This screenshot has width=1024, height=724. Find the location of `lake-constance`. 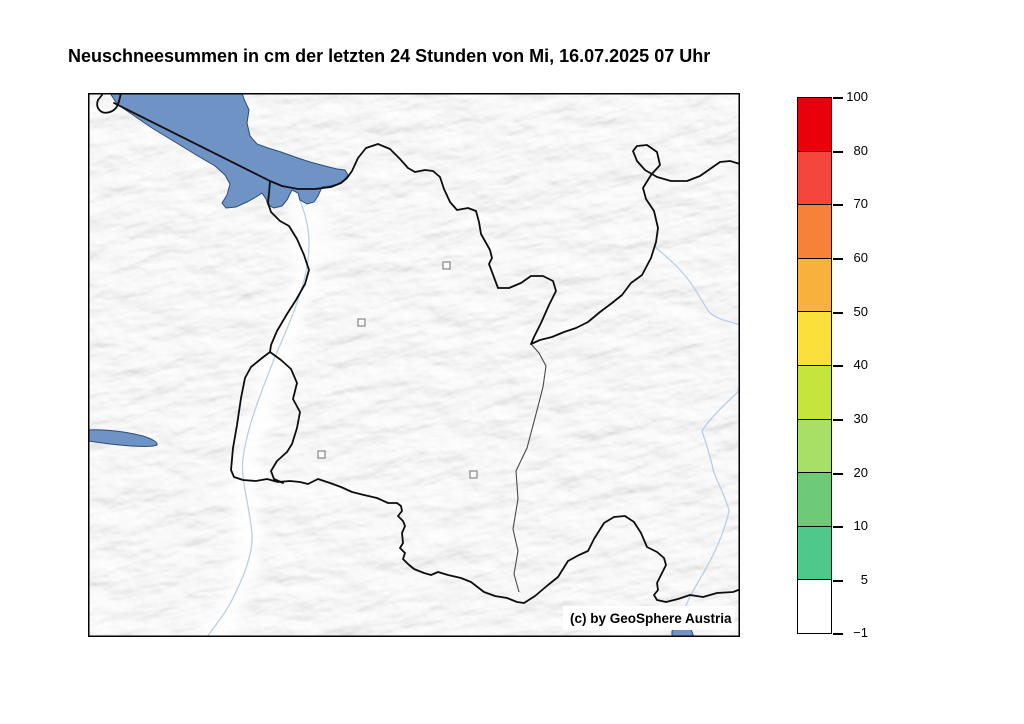

lake-constance is located at coordinates (229, 151).